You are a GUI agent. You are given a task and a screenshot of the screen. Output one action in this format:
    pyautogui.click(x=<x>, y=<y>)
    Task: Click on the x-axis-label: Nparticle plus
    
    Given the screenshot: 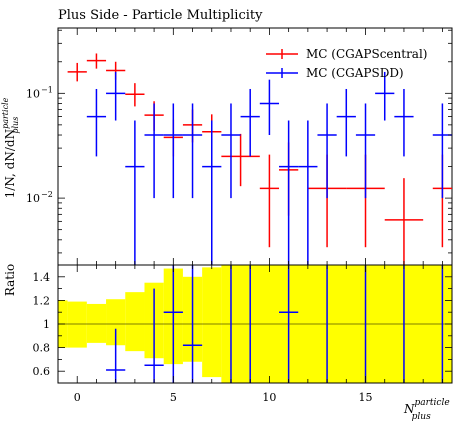 What is the action you would take?
    pyautogui.click(x=426, y=410)
    